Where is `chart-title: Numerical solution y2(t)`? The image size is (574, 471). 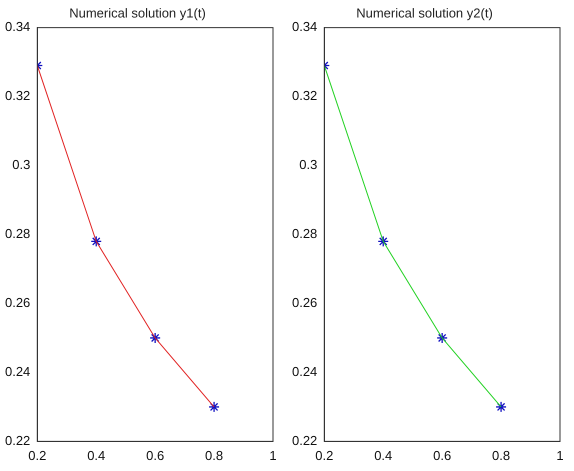 chart-title: Numerical solution y2(t) is located at coordinates (424, 12).